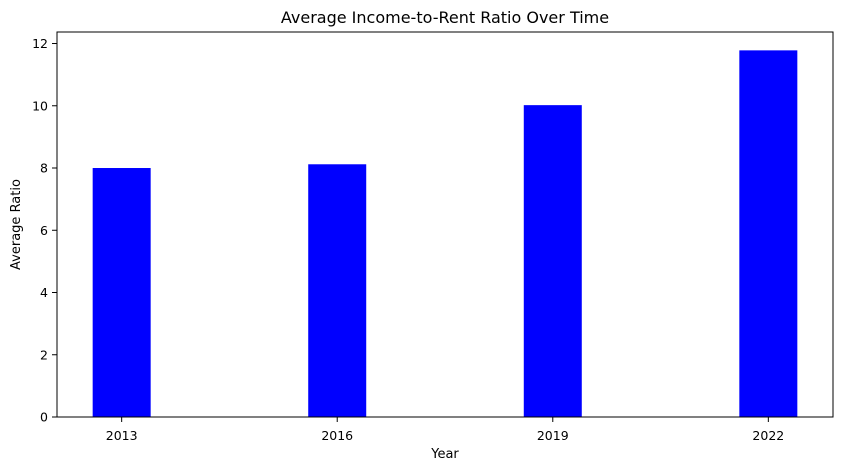 The image size is (841, 470). I want to click on y-tick-label: 12, so click(40, 43).